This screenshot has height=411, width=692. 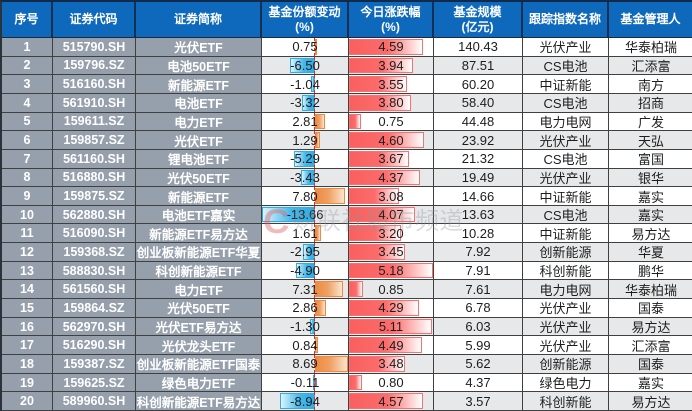 I want to click on security-name-text: 光伏龙头ETF, so click(x=198, y=346).